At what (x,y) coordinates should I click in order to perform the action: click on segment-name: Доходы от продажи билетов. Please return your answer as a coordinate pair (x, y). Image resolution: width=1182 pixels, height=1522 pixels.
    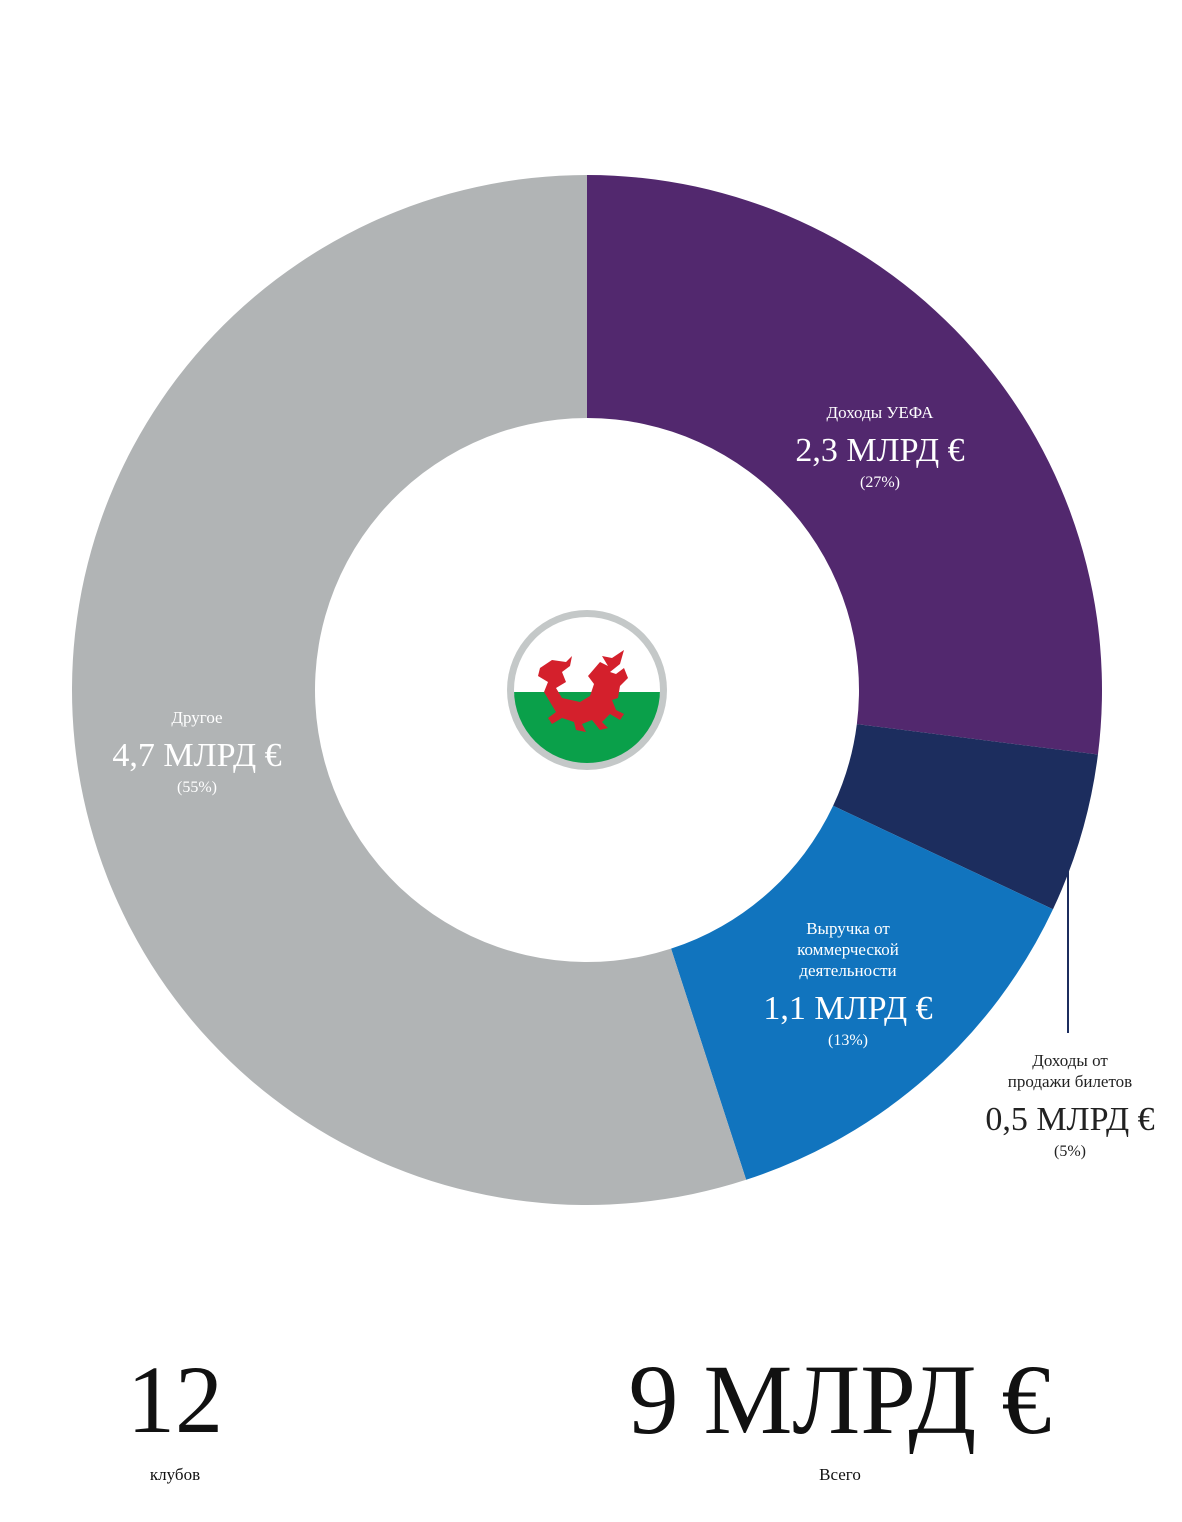
    Looking at the image, I should click on (1070, 1071).